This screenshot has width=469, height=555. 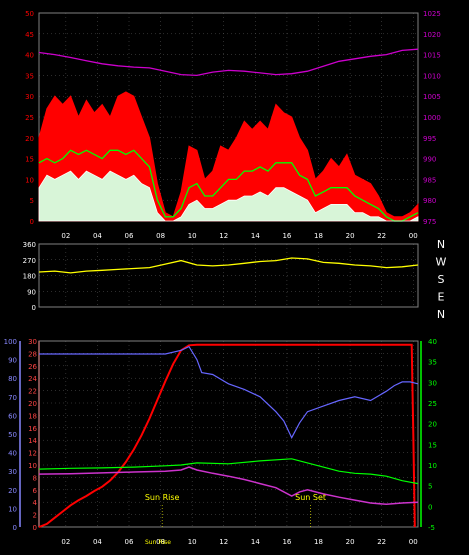 I want to click on tick-label-temp: 0, so click(x=430, y=507).